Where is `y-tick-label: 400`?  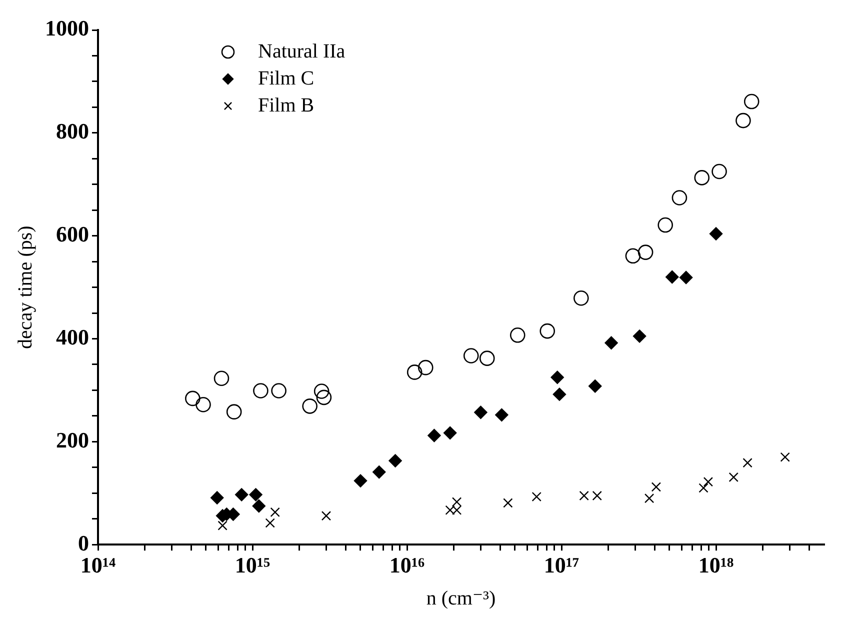 y-tick-label: 400 is located at coordinates (72, 337).